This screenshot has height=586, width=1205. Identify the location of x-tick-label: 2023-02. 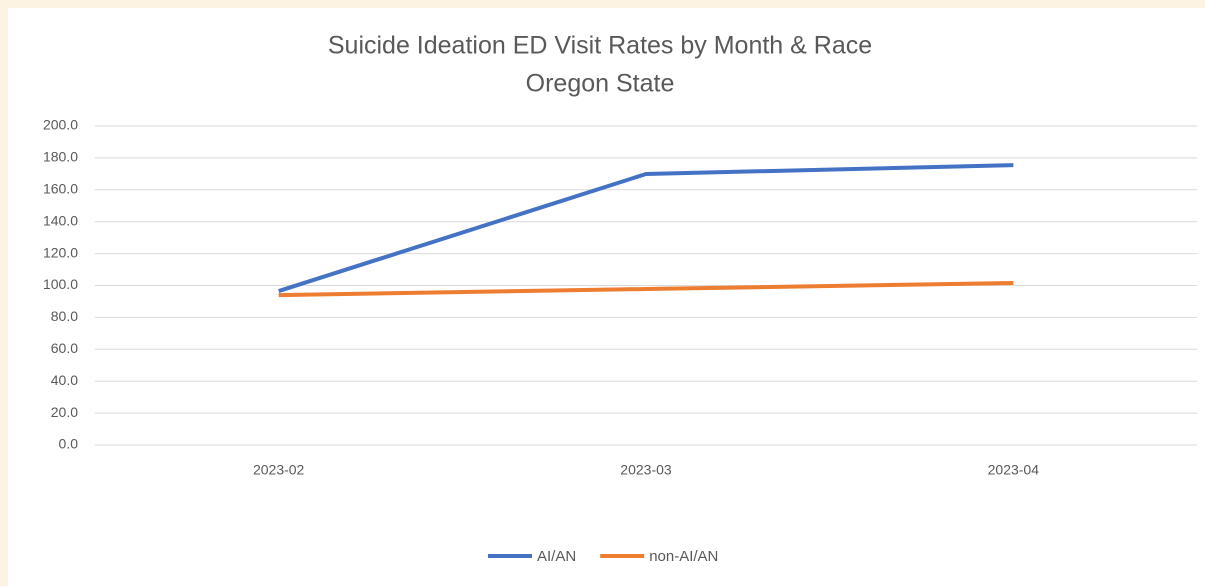
(279, 470).